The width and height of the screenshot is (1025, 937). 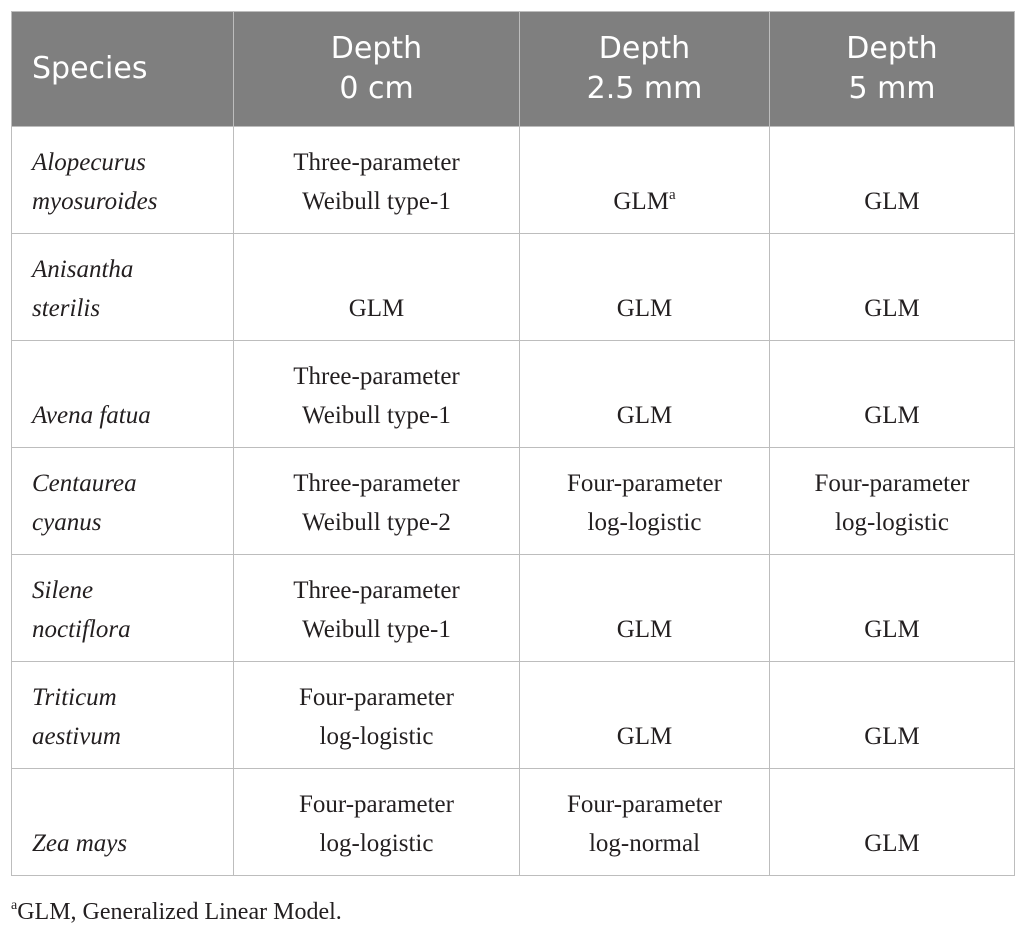 I want to click on species-name-line: cyanus, so click(x=67, y=522).